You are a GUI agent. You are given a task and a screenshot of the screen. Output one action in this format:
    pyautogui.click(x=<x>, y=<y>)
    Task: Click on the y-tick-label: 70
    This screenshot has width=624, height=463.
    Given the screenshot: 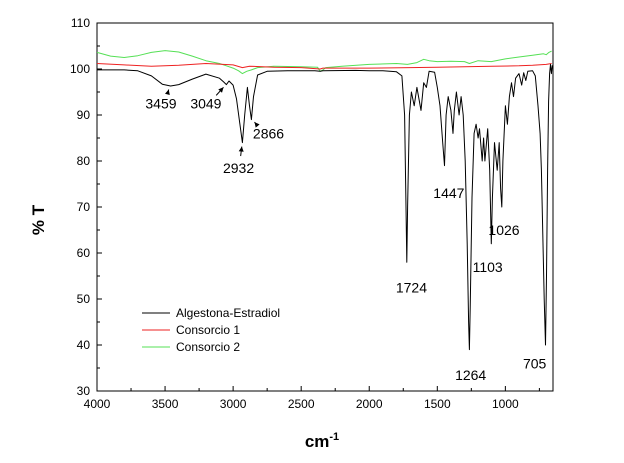 What is the action you would take?
    pyautogui.click(x=84, y=207)
    